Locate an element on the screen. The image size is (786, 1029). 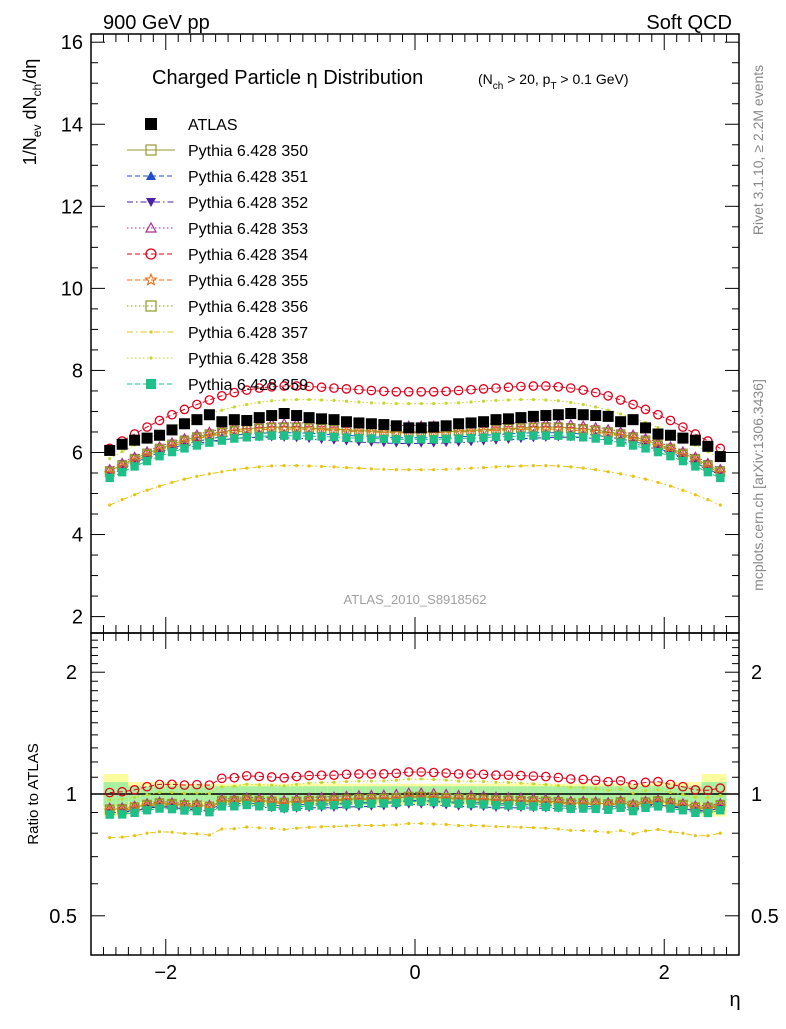
ratio-series-group is located at coordinates (415, 803).